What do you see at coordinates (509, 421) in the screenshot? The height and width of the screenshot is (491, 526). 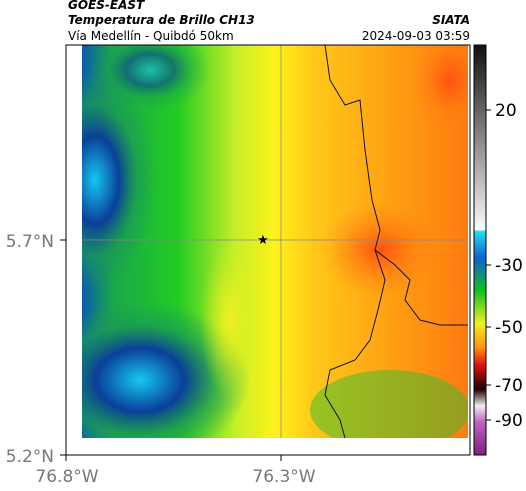 I see `colorbar-label: -90` at bounding box center [509, 421].